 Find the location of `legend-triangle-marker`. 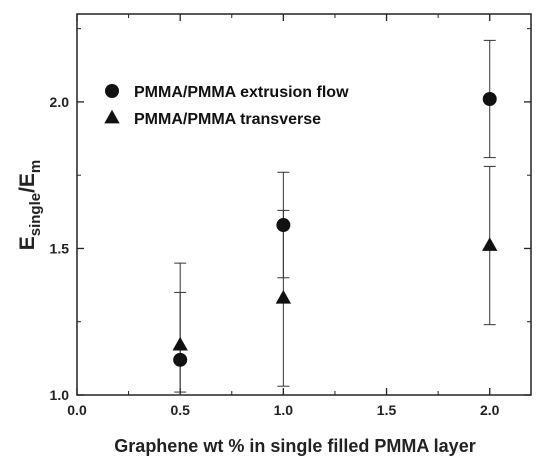

legend-triangle-marker is located at coordinates (112, 116).